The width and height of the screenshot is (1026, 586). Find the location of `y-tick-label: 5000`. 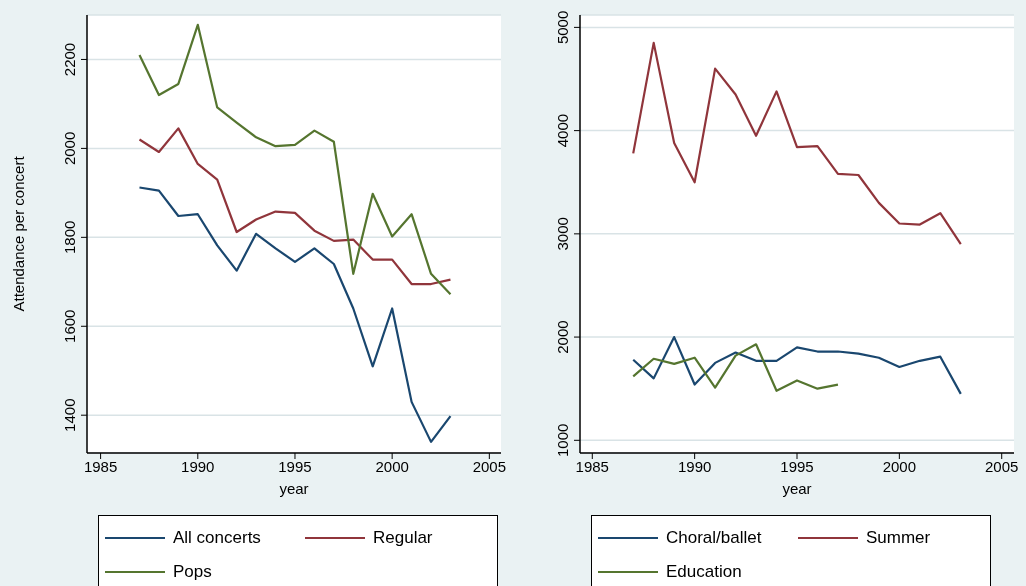

y-tick-label: 5000 is located at coordinates (562, 27).